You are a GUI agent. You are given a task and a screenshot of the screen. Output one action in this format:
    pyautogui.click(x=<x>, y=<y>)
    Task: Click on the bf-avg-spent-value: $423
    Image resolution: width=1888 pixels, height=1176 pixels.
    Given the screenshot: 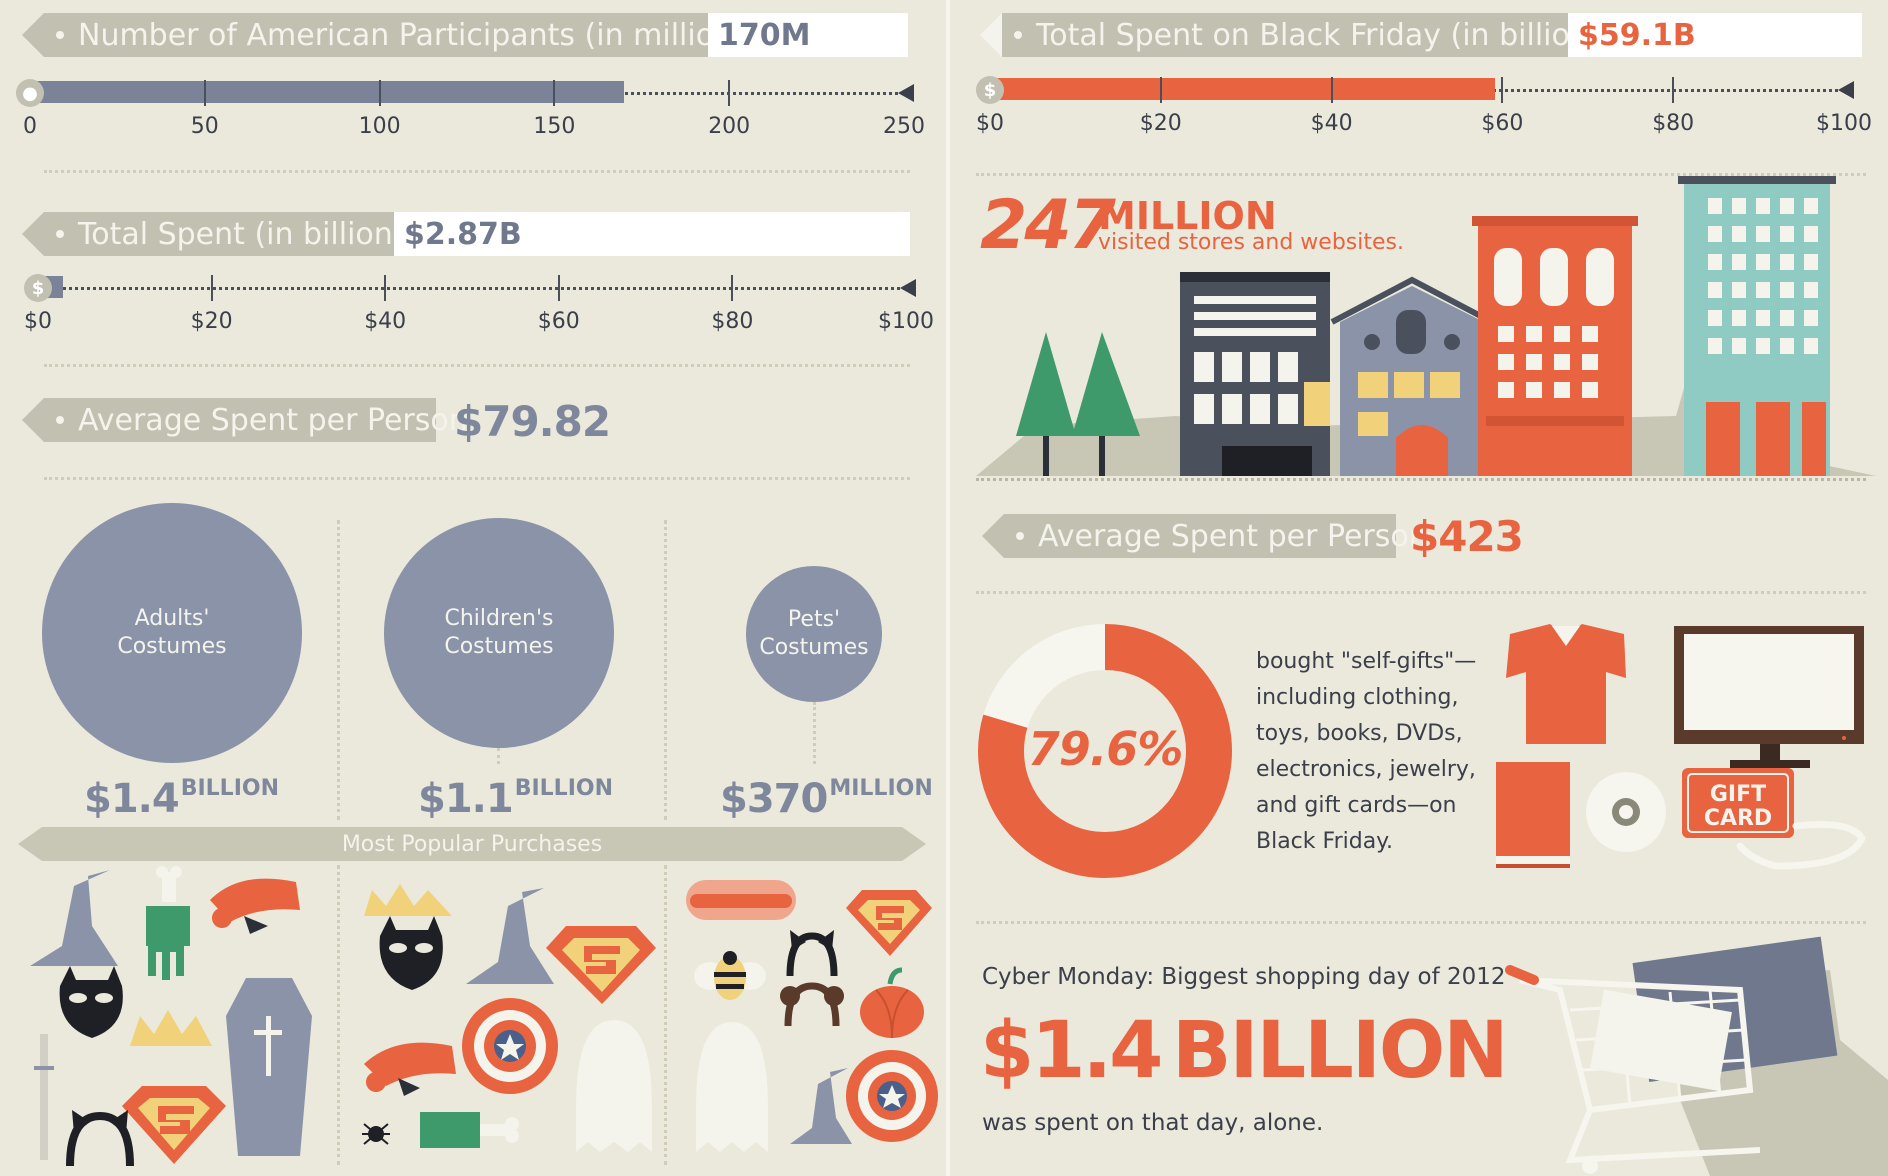 What is the action you would take?
    pyautogui.click(x=1467, y=536)
    